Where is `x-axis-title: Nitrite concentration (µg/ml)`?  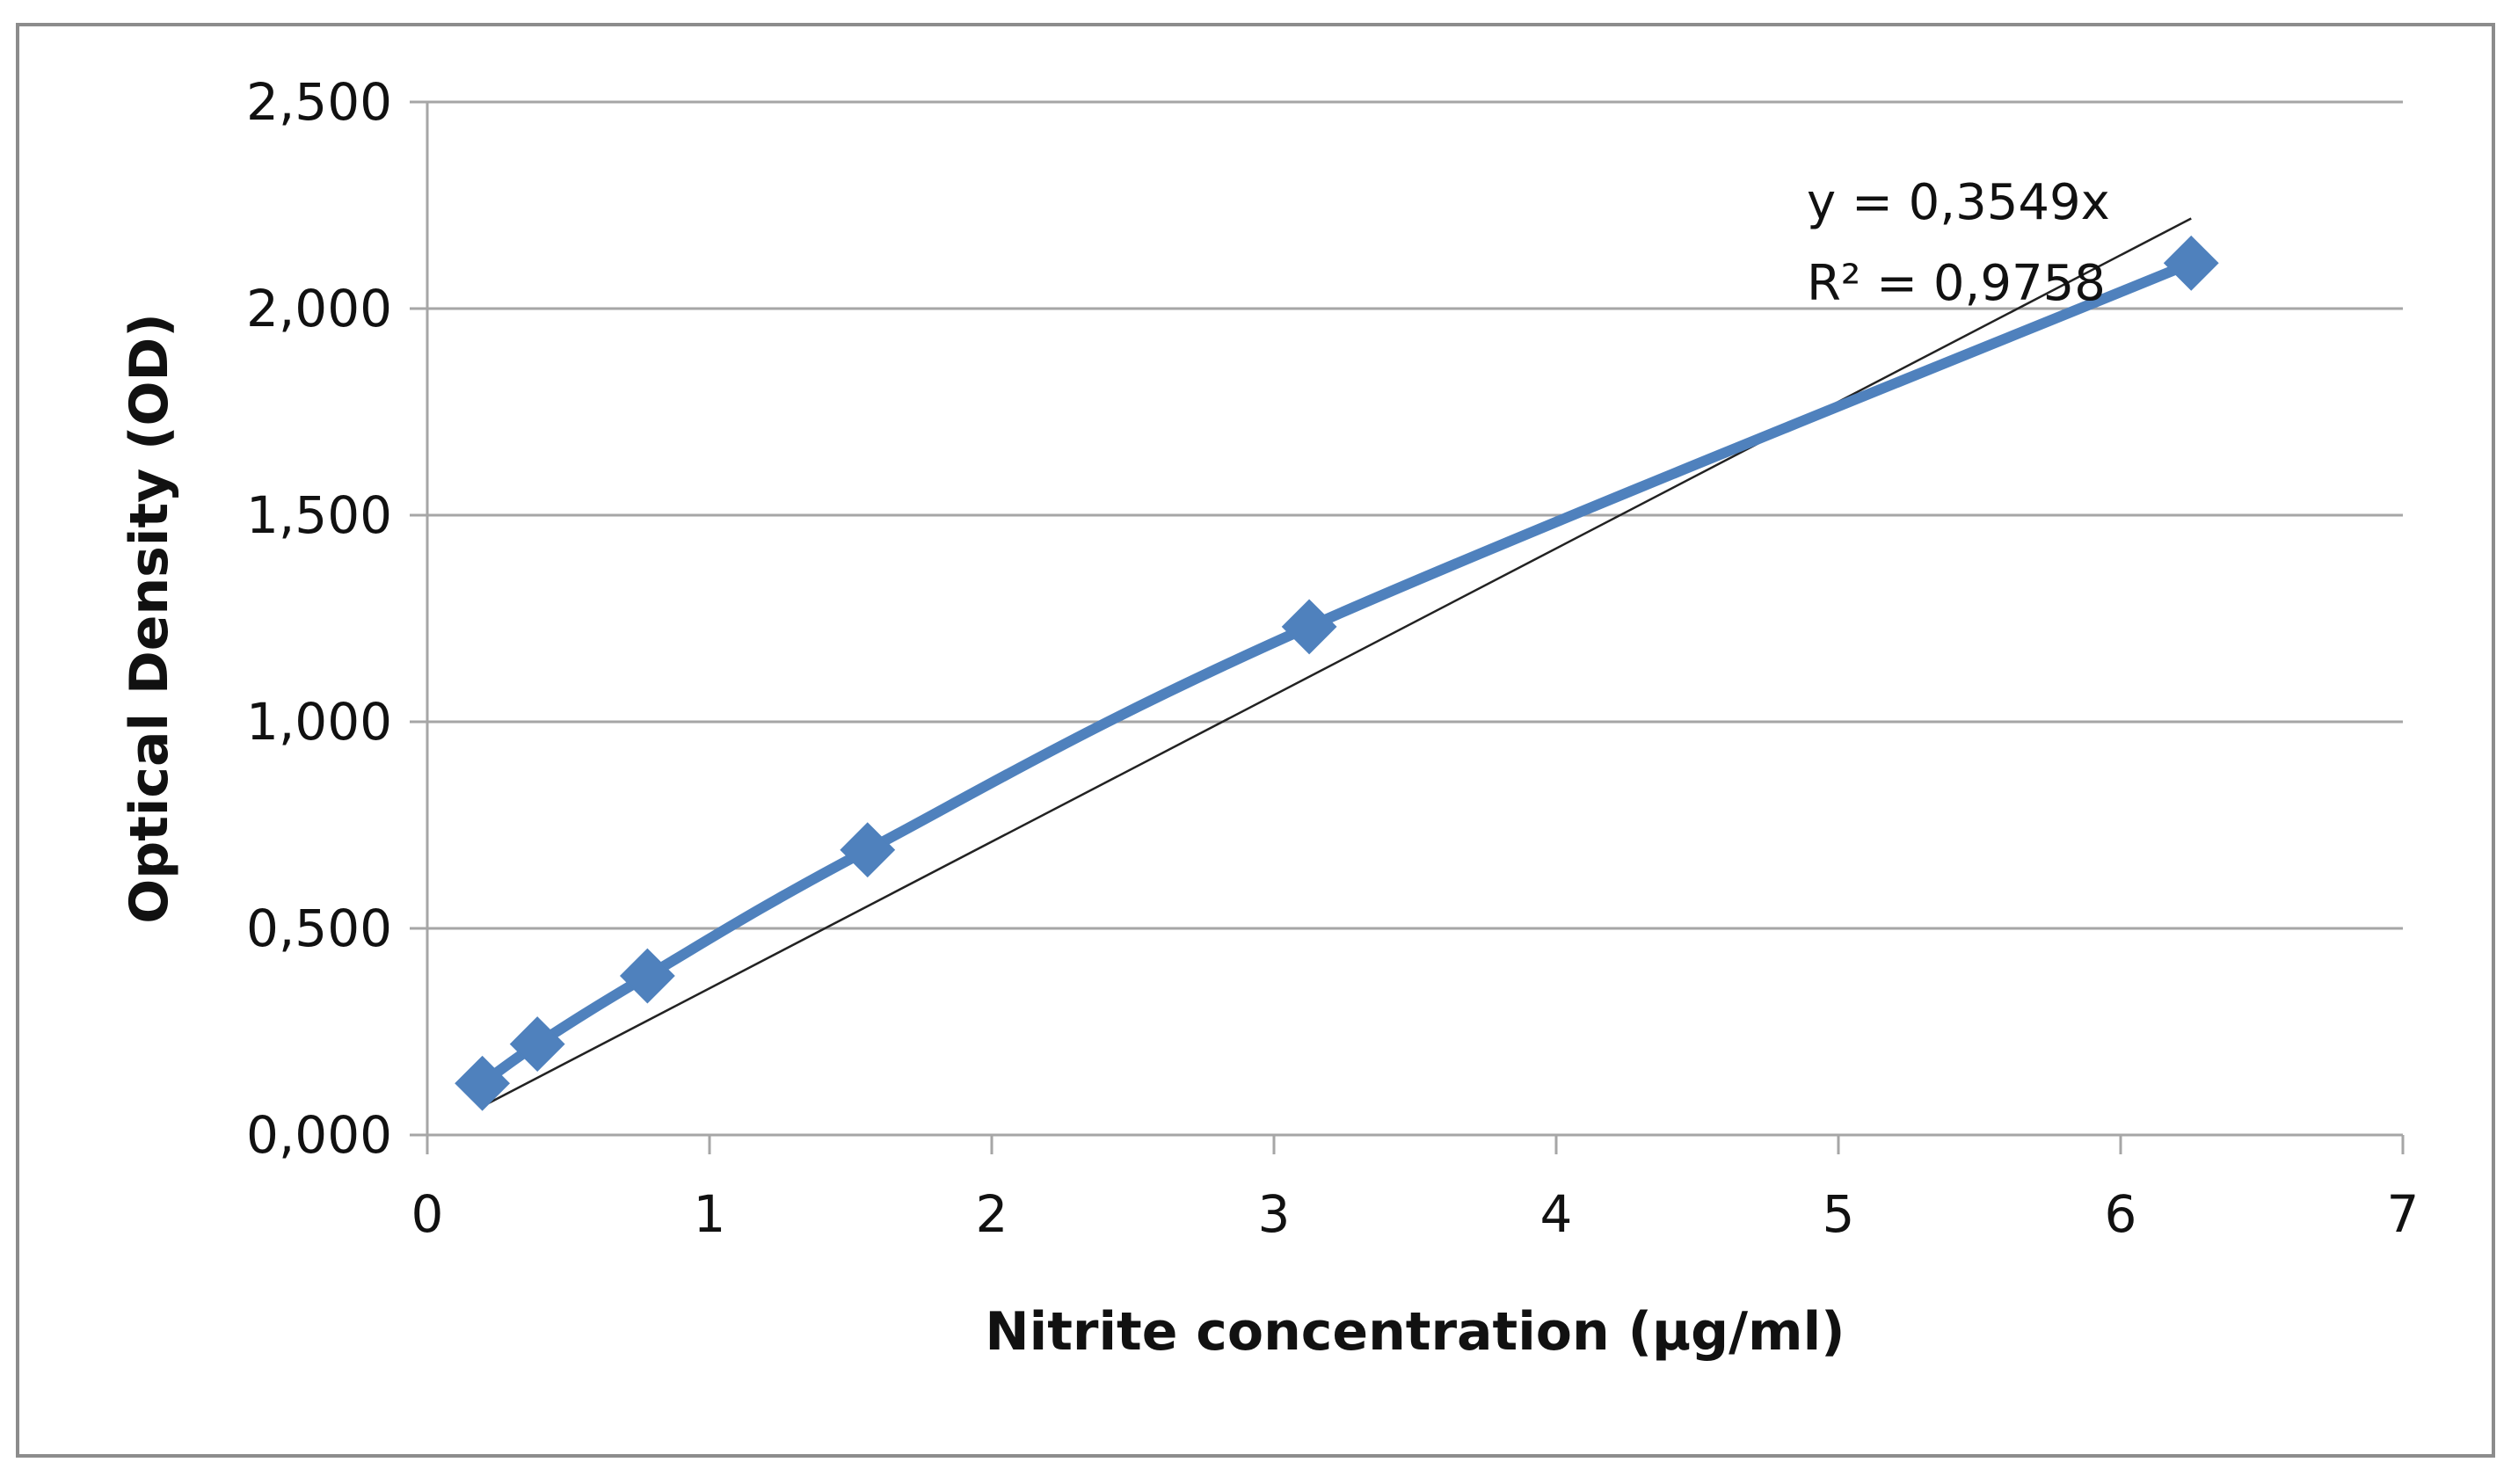
x-axis-title: Nitrite concentration (µg/ml) is located at coordinates (1415, 1332).